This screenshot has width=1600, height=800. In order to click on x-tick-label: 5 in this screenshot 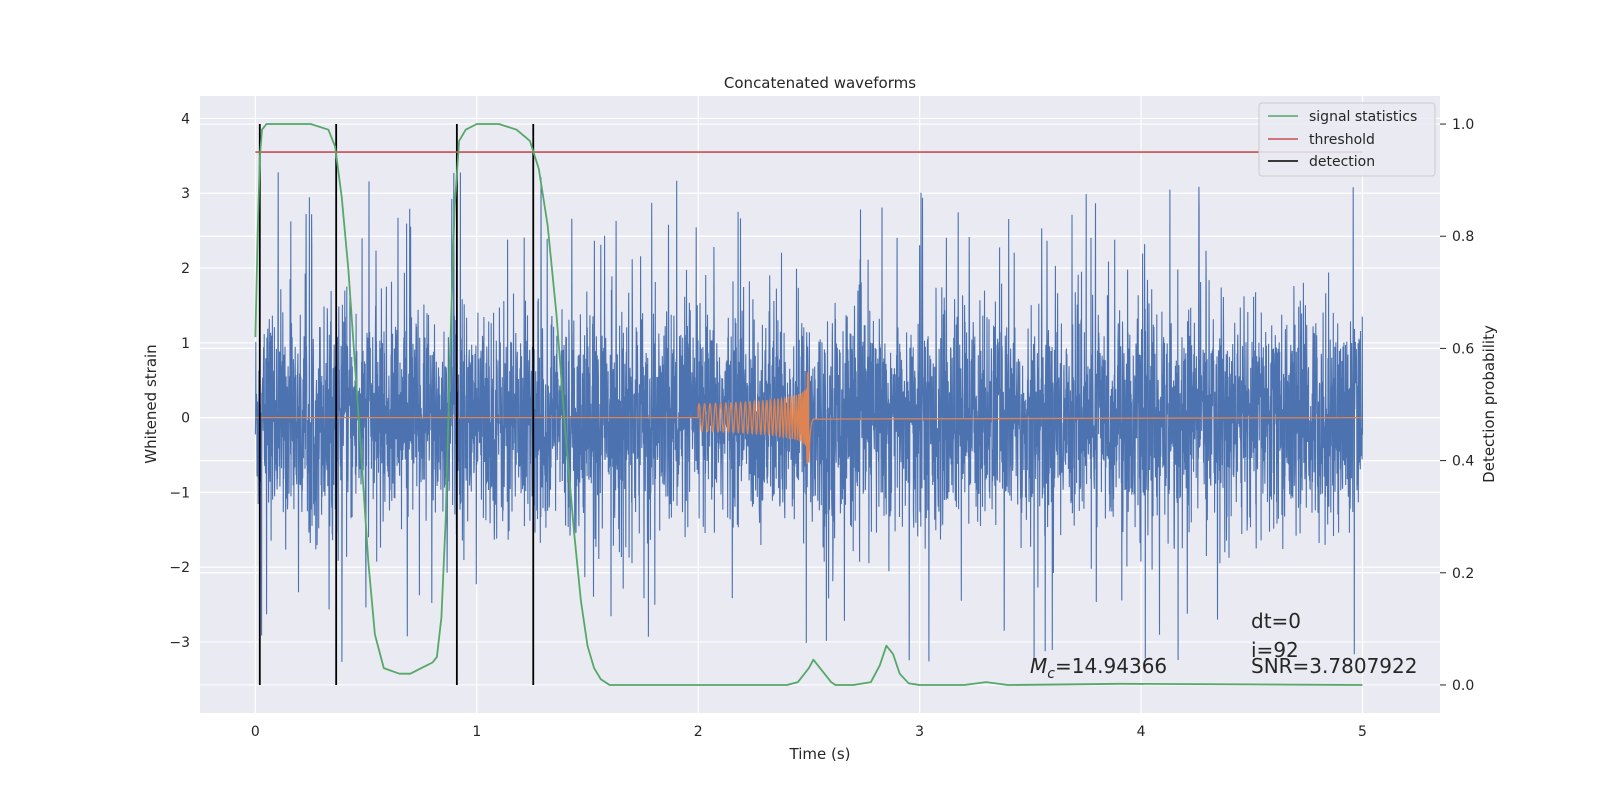, I will do `click(1362, 732)`.